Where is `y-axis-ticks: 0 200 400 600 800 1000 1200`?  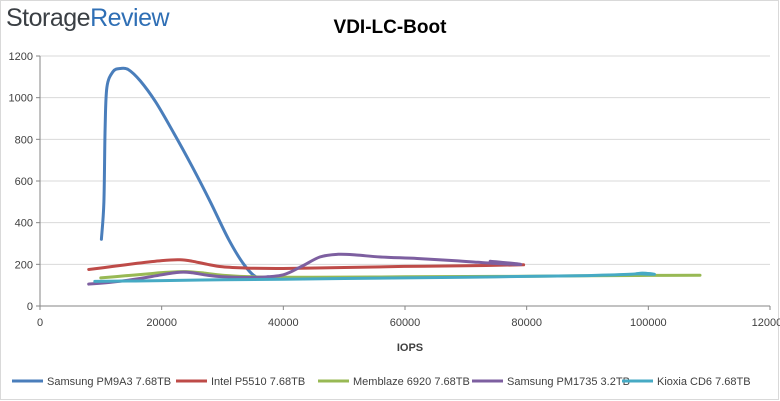 y-axis-ticks: 0 200 400 600 800 1000 1200 is located at coordinates (24, 182).